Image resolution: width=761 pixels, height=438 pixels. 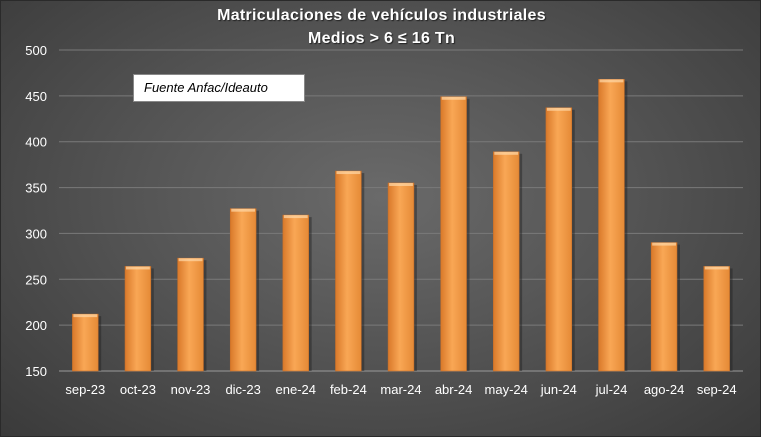 What do you see at coordinates (296, 389) in the screenshot?
I see `x-tick-label: ene-24` at bounding box center [296, 389].